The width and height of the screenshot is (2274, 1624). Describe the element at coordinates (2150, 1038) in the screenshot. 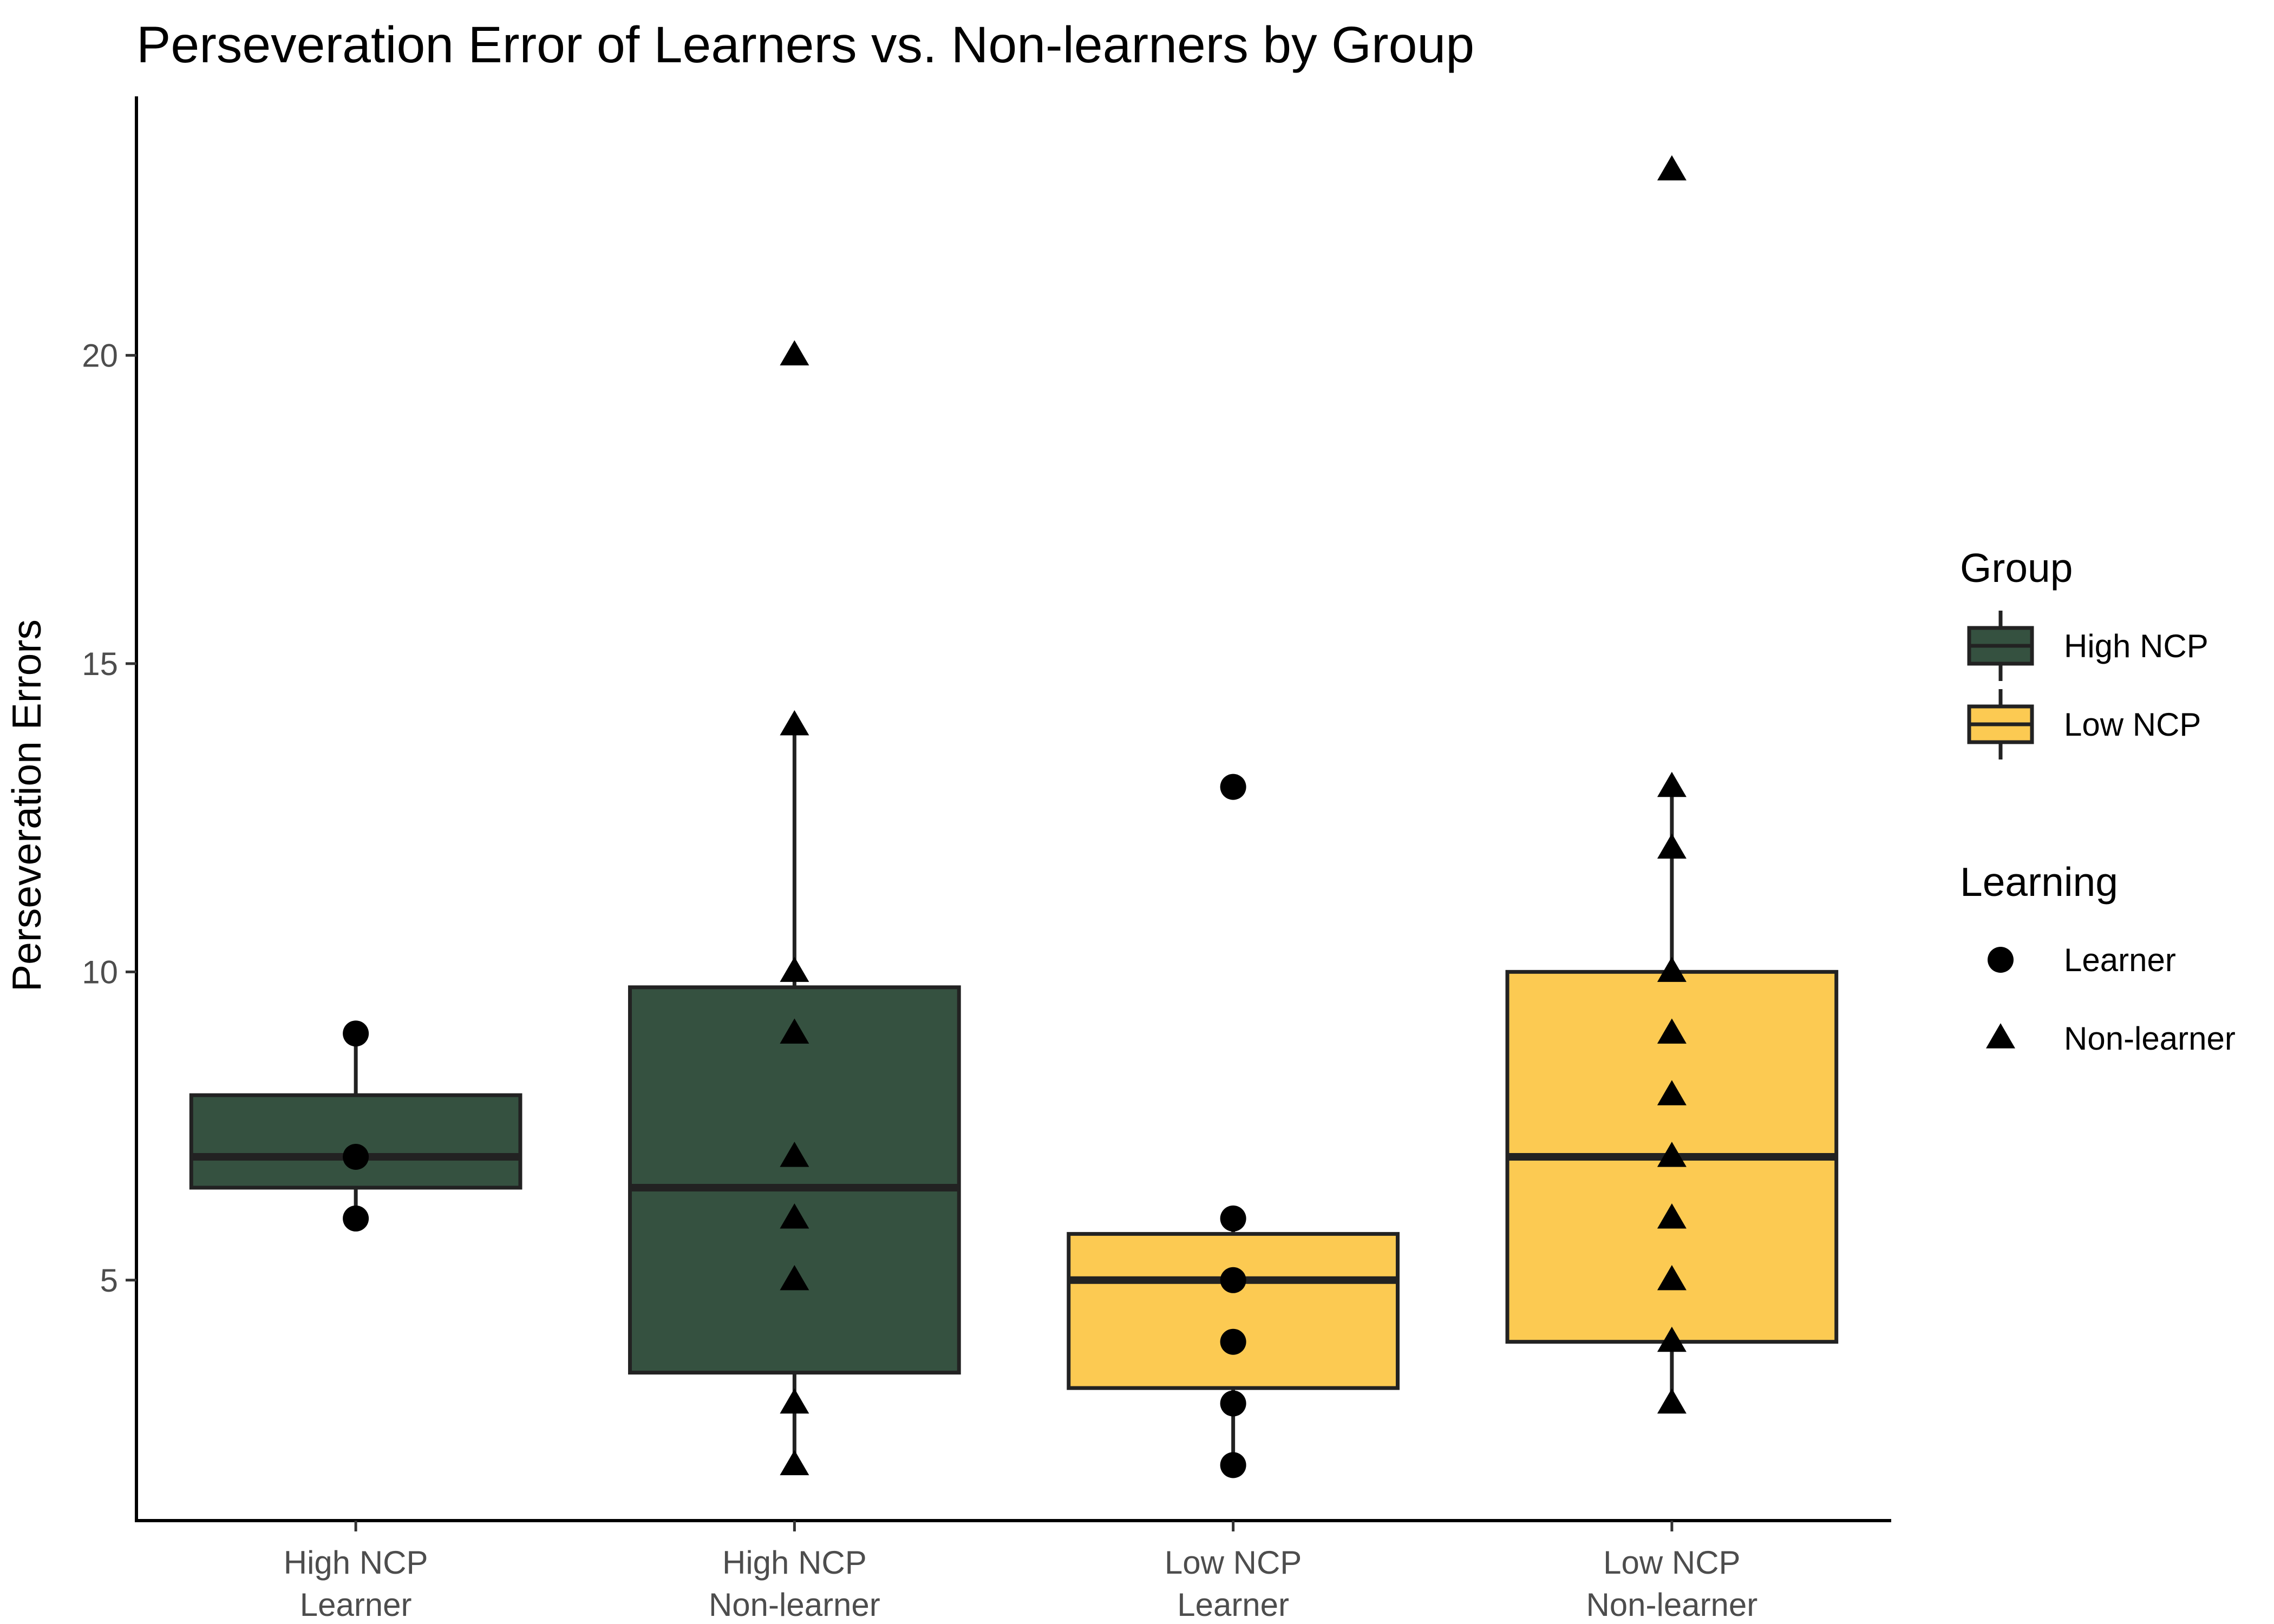

I see `legend-label-learning: Non-learner` at that location.